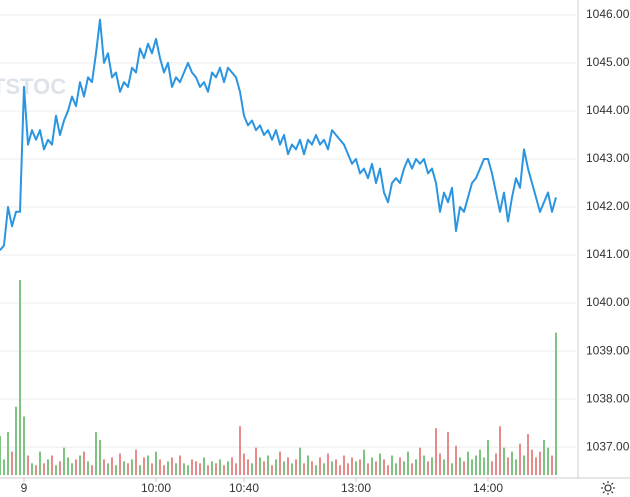 The image size is (630, 497). What do you see at coordinates (244, 488) in the screenshot?
I see `x-tick-label: 10:40` at bounding box center [244, 488].